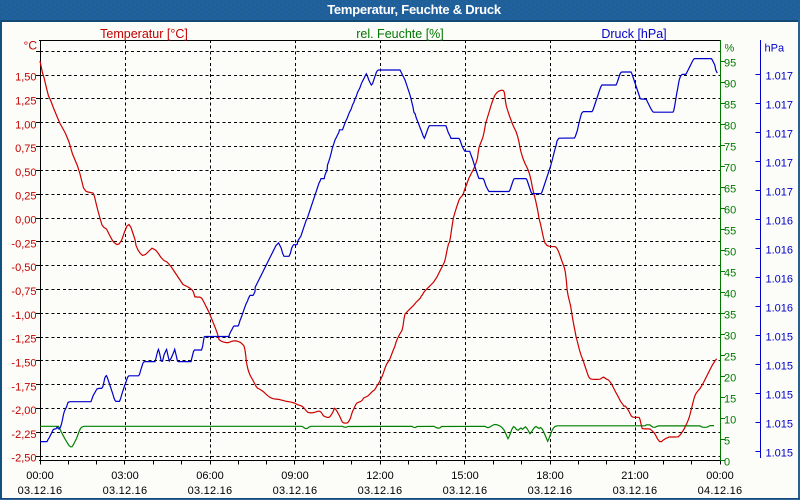  What do you see at coordinates (730, 85) in the screenshot?
I see `svg-text: 90` at bounding box center [730, 85].